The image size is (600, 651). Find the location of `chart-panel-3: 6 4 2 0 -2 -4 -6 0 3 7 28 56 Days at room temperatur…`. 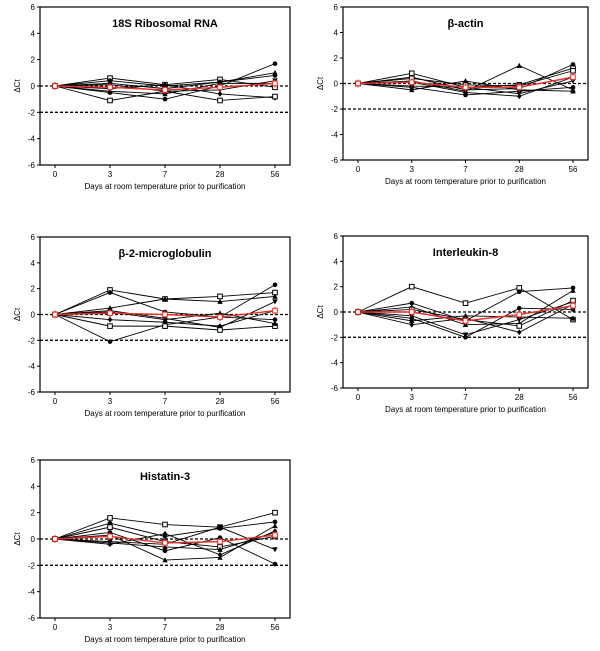

chart-panel-3: 6 4 2 0 -2 -4 -6 0 3 7 28 56 Days at room temperatur… is located at coordinates (152, 325).